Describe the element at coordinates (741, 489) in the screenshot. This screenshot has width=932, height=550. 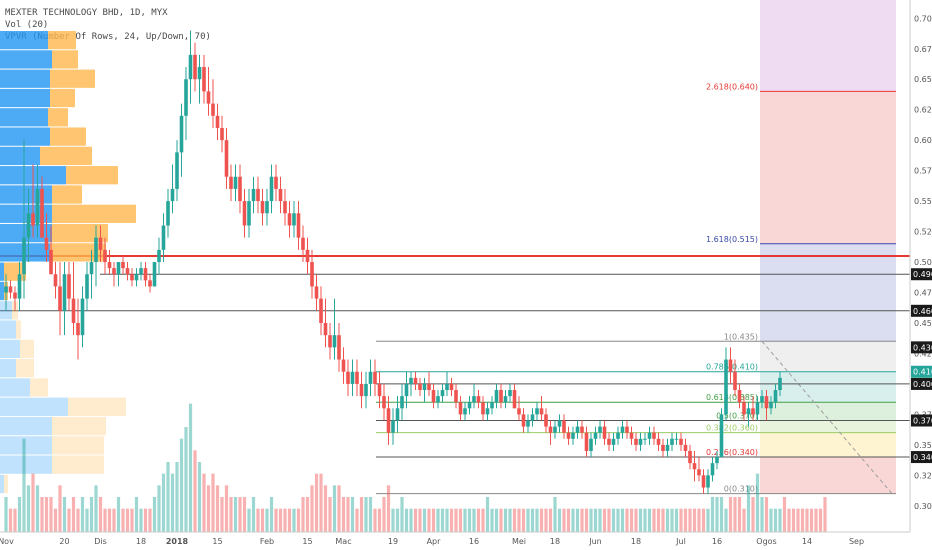
I see `fib-level-label: 0(0.310)` at that location.